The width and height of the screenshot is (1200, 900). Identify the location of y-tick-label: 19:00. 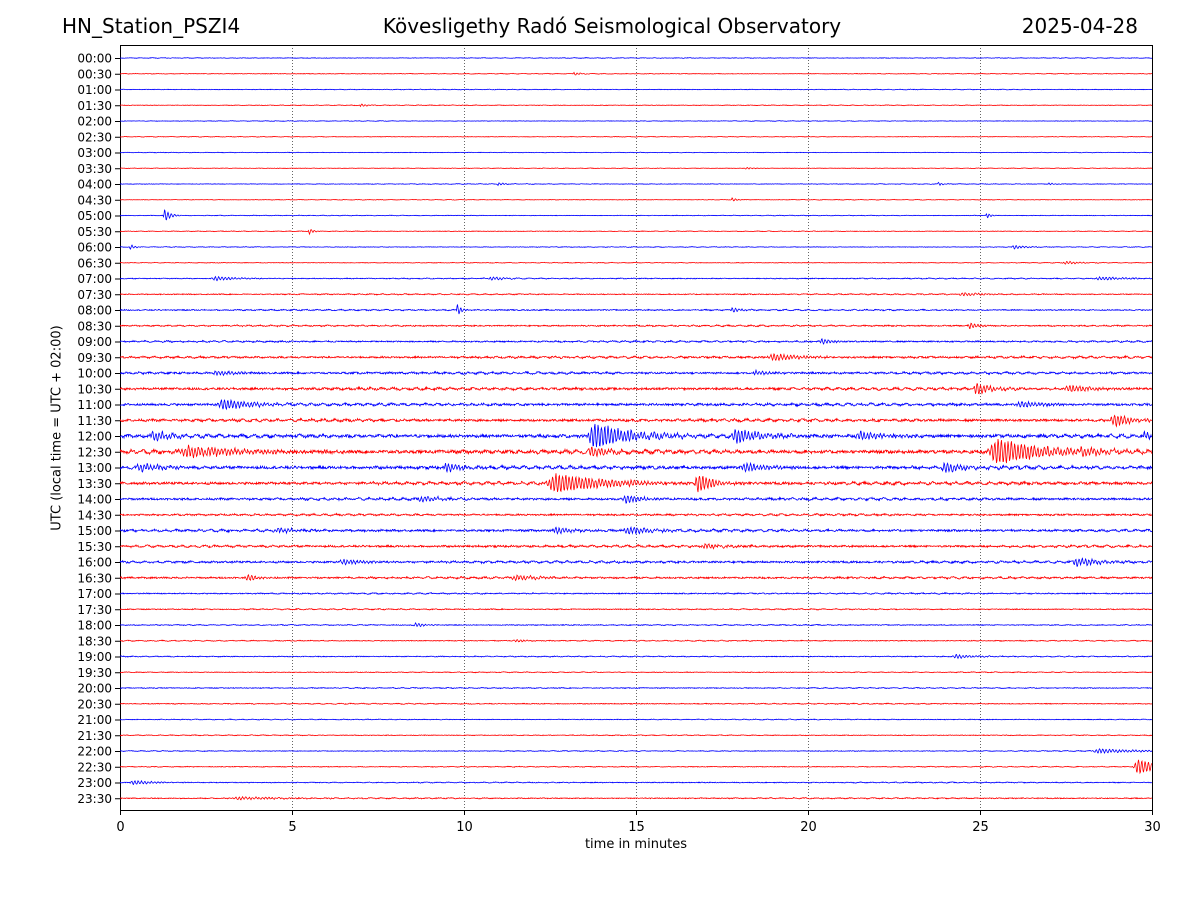
(94, 657).